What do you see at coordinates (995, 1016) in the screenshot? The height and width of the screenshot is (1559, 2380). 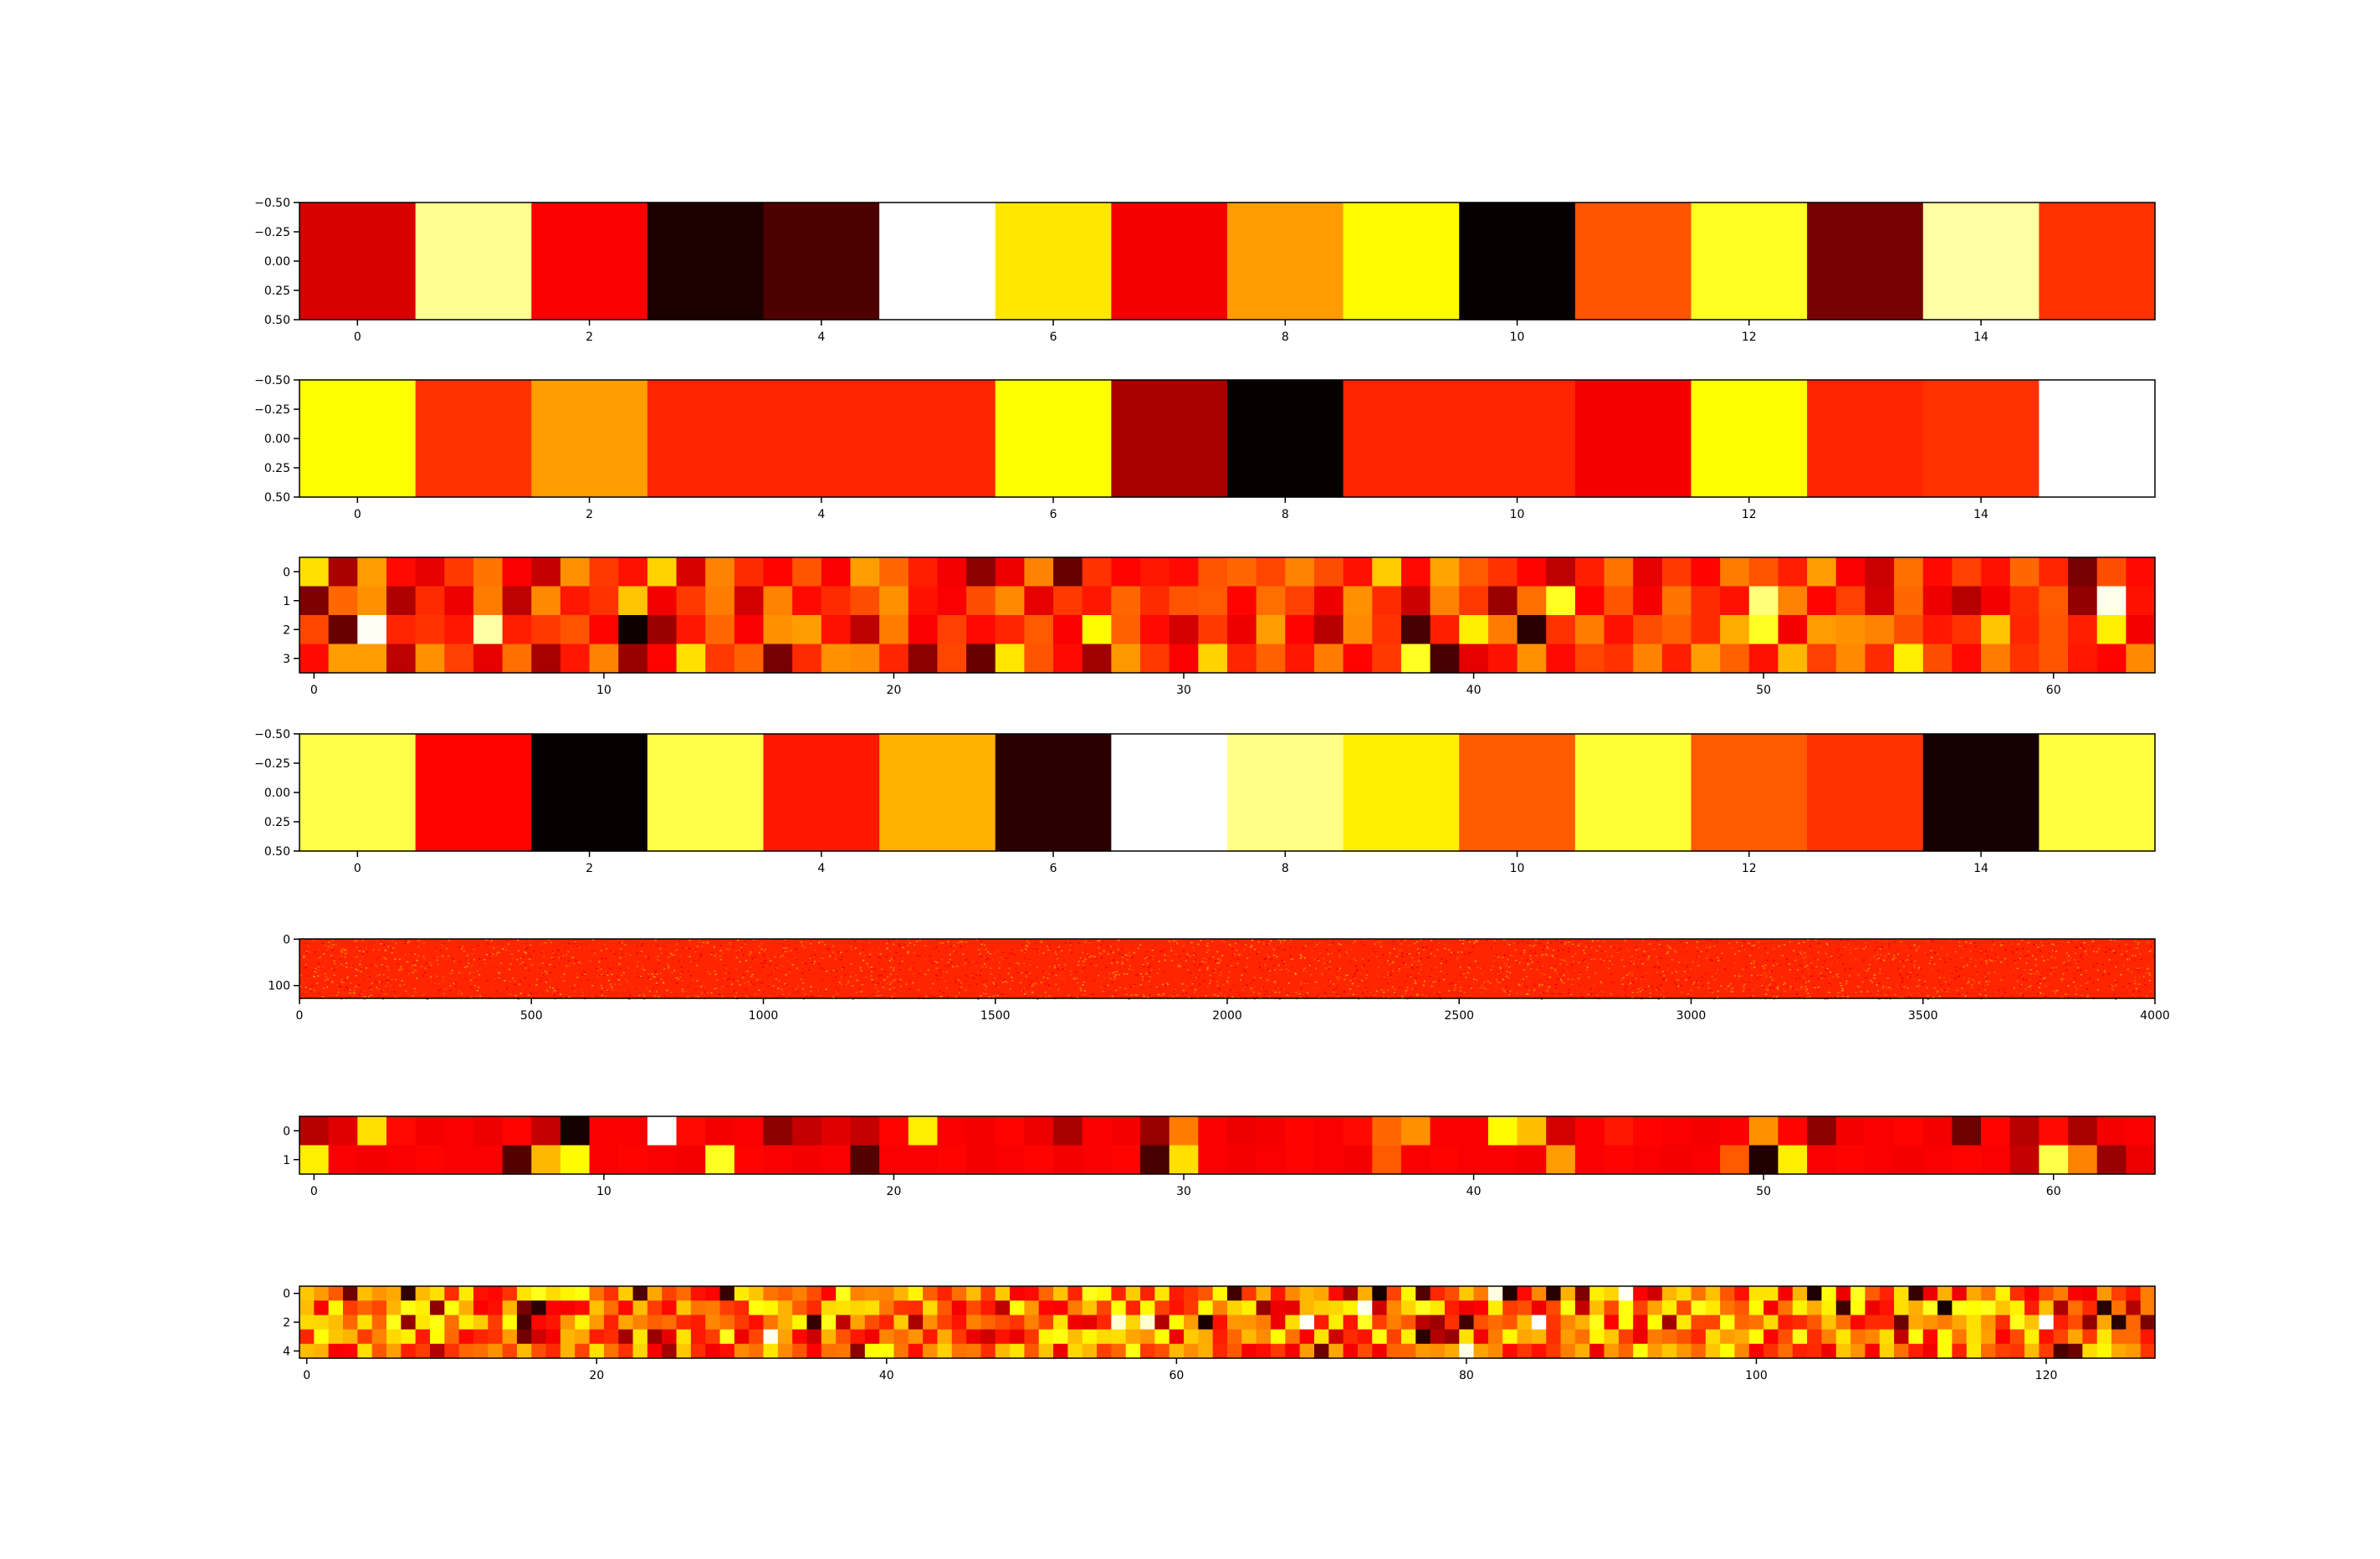 I see `x-tick-label: 1500` at bounding box center [995, 1016].